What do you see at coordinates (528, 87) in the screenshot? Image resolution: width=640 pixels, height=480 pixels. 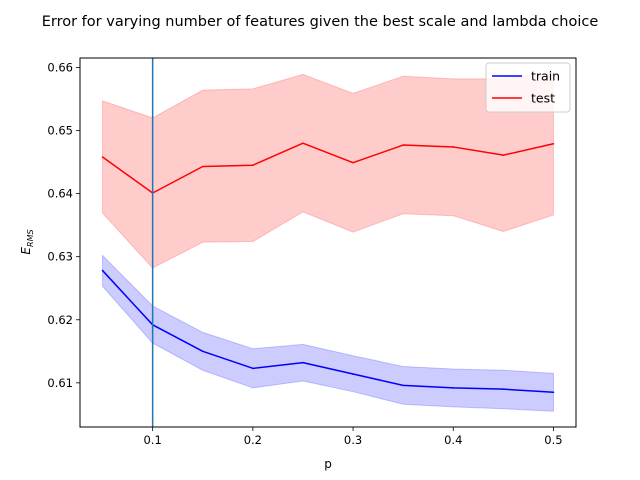 I see `legend: train test` at bounding box center [528, 87].